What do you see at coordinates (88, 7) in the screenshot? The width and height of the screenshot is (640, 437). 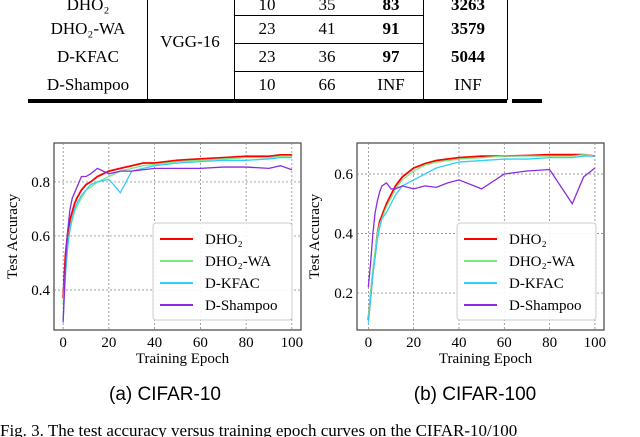 I see `method-cell: DHO₂` at bounding box center [88, 7].